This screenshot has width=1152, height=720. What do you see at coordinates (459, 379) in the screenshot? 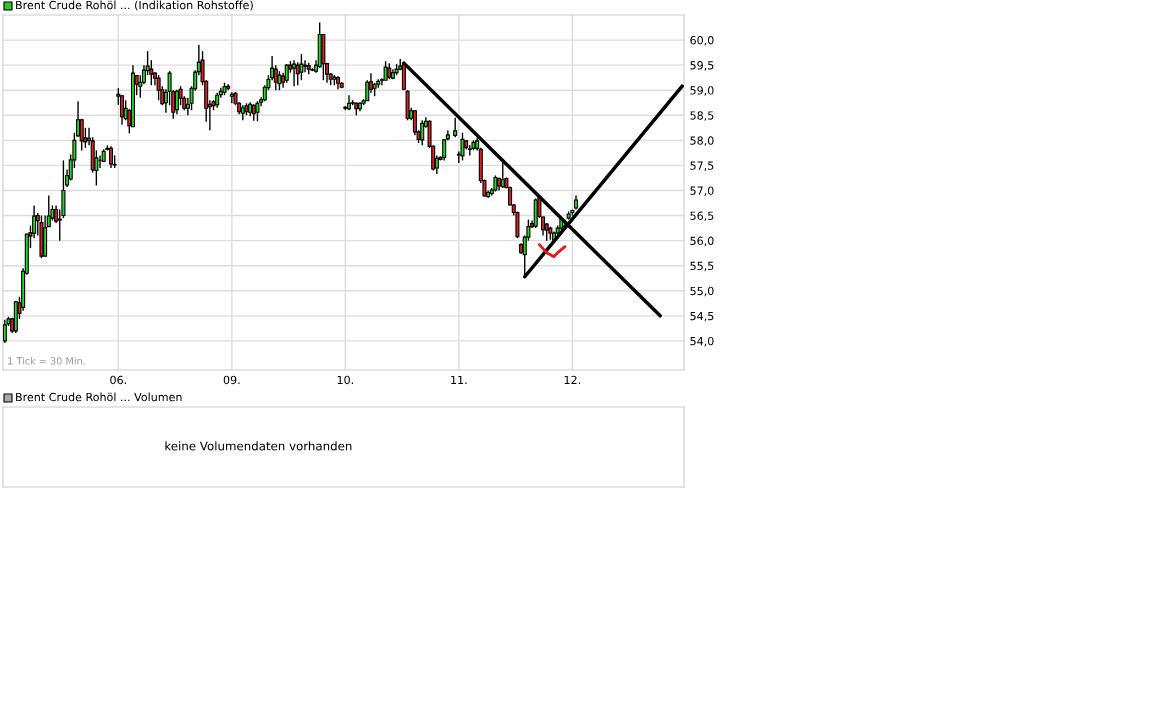
I see `x-tick-label: 11.` at bounding box center [459, 379].